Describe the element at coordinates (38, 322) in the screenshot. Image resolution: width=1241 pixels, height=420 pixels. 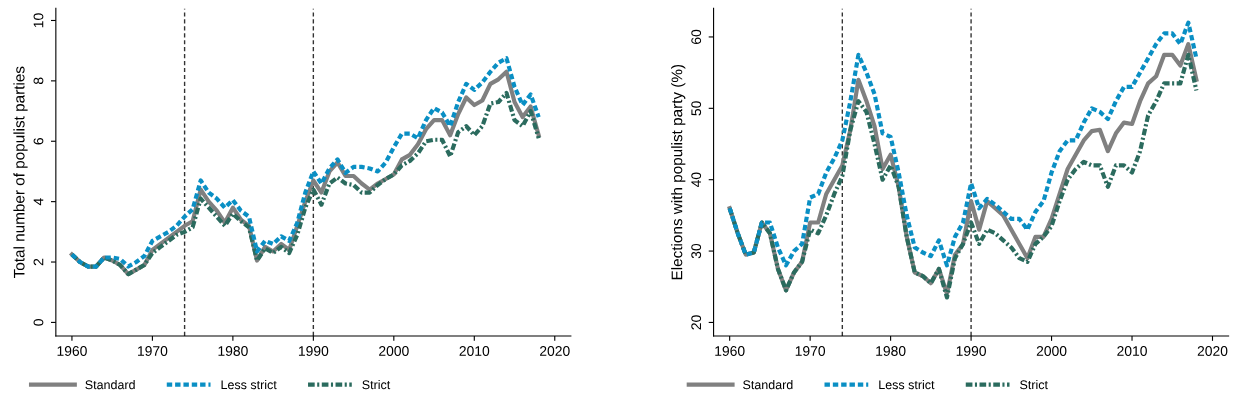
I see `y-tick-label: 0` at that location.